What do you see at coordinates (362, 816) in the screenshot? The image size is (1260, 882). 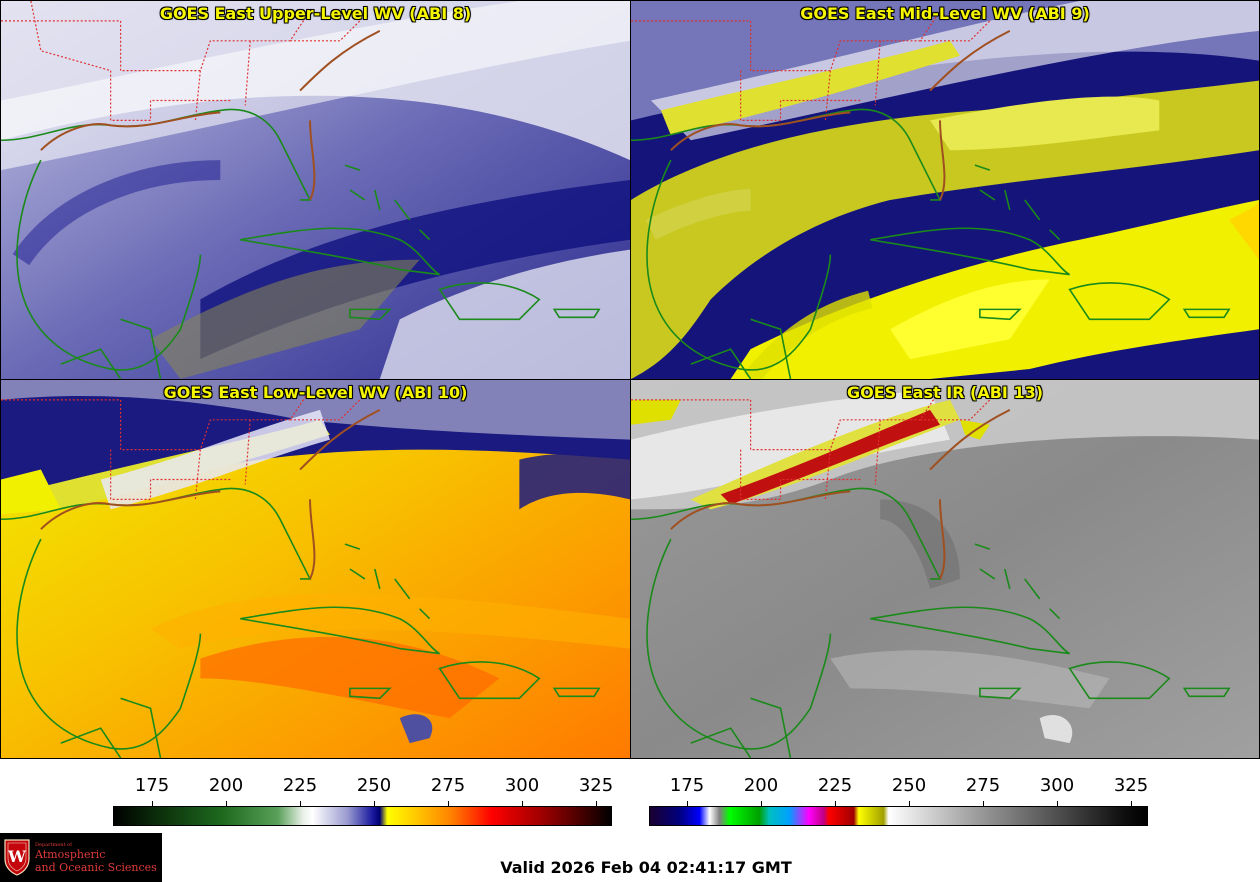 I see `wv-colorbar` at bounding box center [362, 816].